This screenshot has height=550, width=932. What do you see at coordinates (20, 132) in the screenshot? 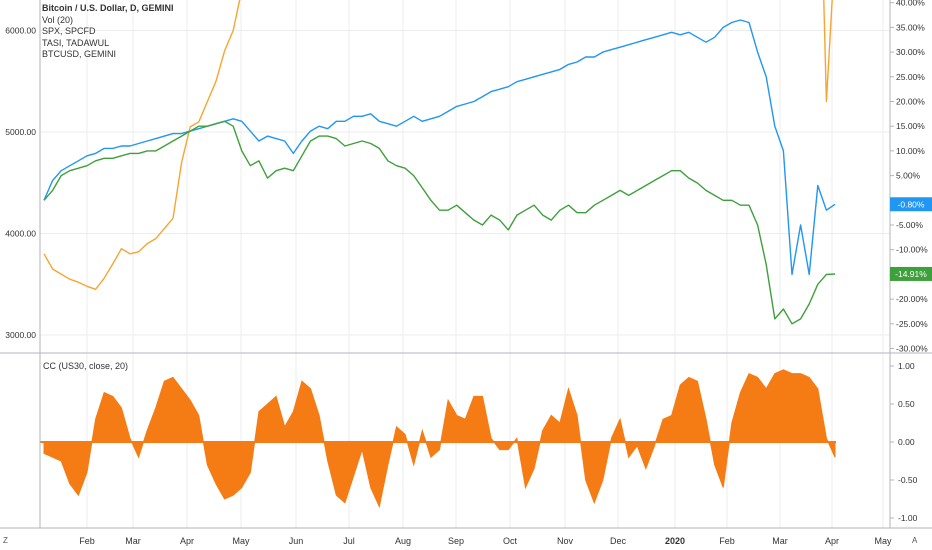
I see `left-tick-label: 5000.00` at bounding box center [20, 132].